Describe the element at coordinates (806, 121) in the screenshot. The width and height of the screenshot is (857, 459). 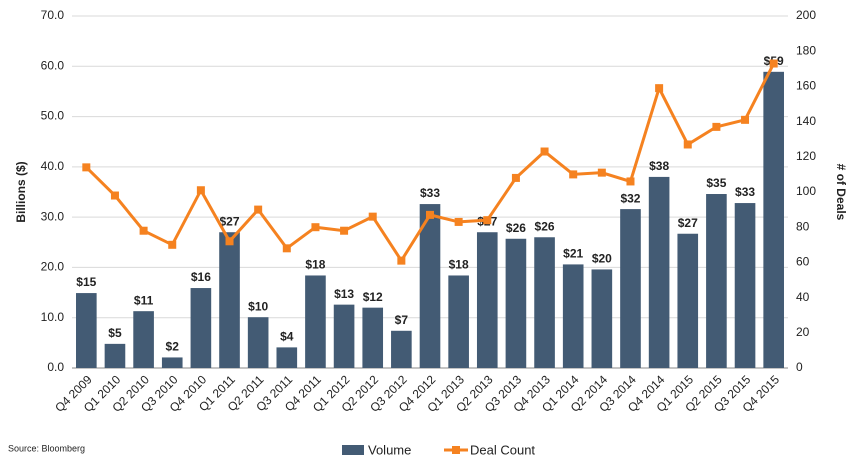
I see `y2-tick-label: 140` at that location.